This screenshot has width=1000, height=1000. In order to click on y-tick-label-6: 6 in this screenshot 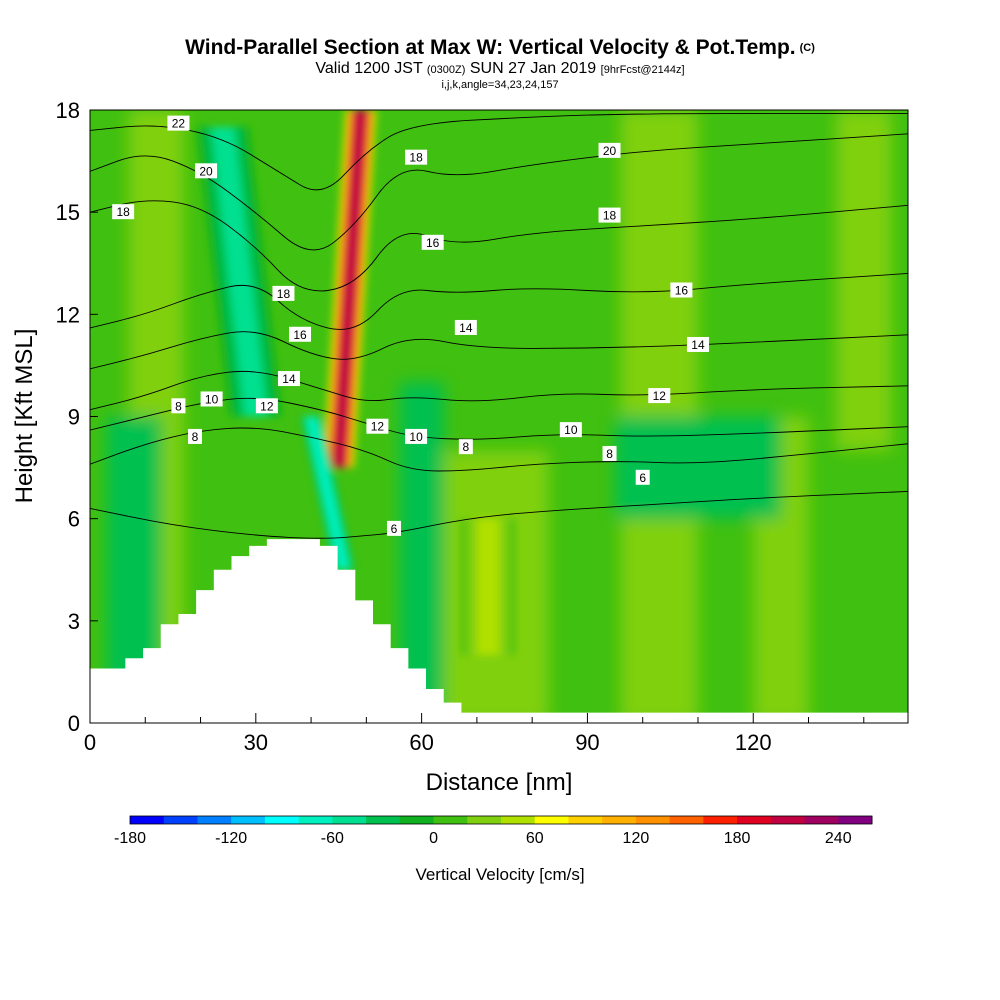, I will do `click(74, 519)`.